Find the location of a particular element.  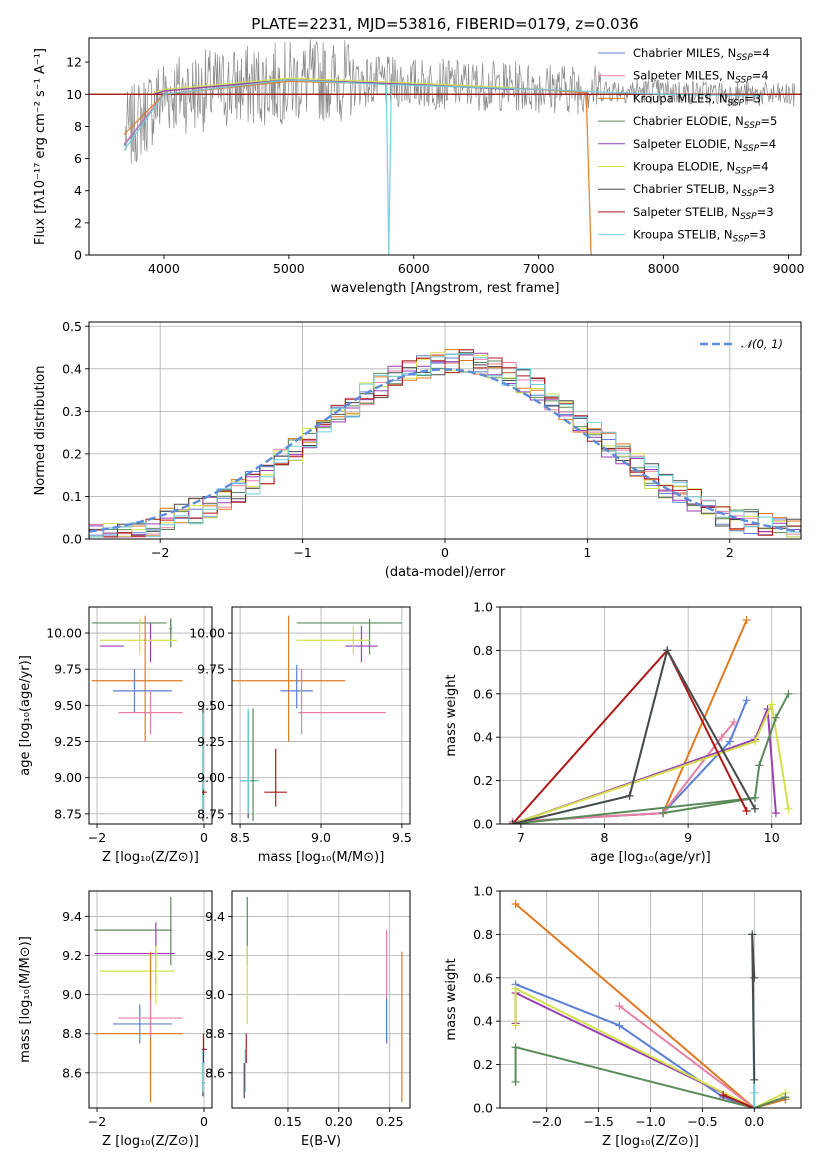

legend-entry: Kroupa STELIB, NSSP=3 is located at coordinates (699, 236).